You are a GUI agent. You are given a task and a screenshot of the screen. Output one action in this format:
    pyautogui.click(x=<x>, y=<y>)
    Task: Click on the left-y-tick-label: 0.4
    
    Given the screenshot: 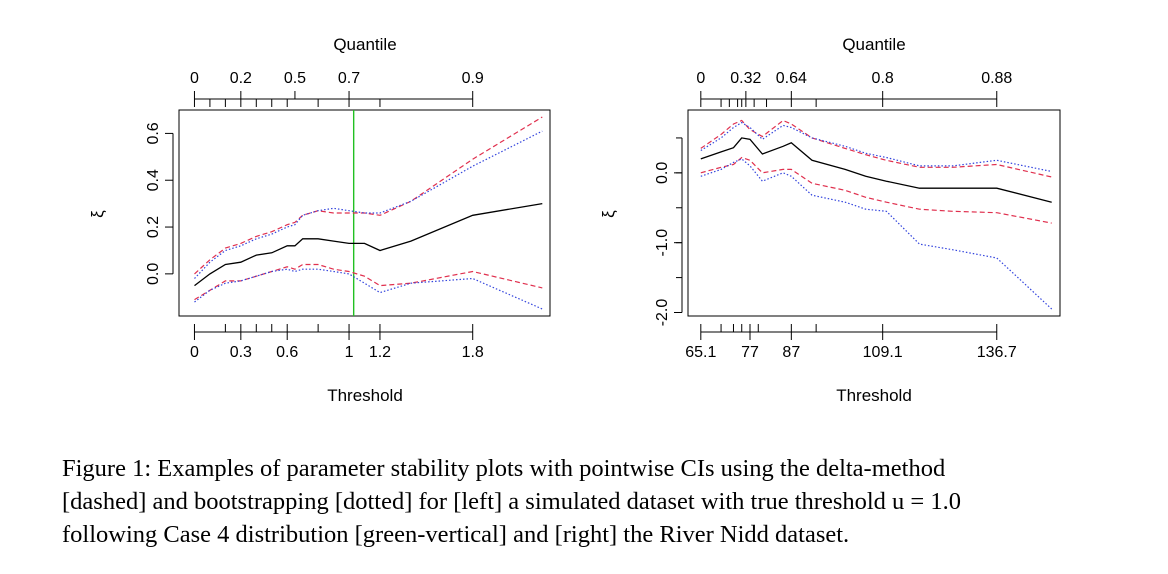 What is the action you would take?
    pyautogui.click(x=153, y=180)
    